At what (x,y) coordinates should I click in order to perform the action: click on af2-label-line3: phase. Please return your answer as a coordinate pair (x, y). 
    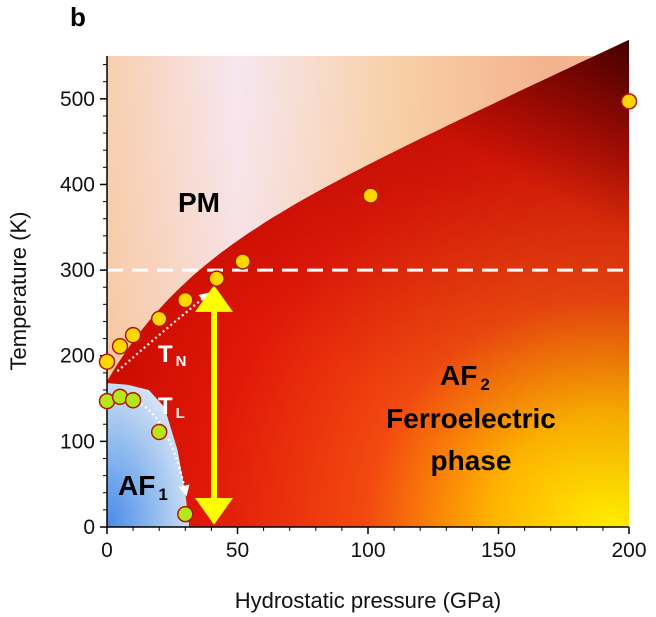
    Looking at the image, I should click on (471, 460).